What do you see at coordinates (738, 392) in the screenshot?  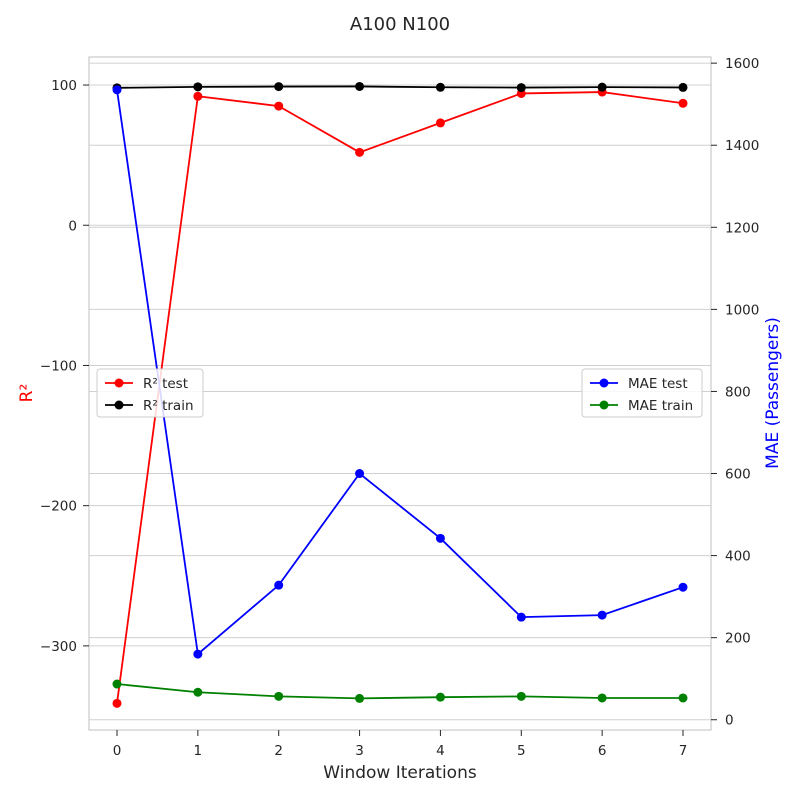 I see `right-tick-label: 800` at bounding box center [738, 392].